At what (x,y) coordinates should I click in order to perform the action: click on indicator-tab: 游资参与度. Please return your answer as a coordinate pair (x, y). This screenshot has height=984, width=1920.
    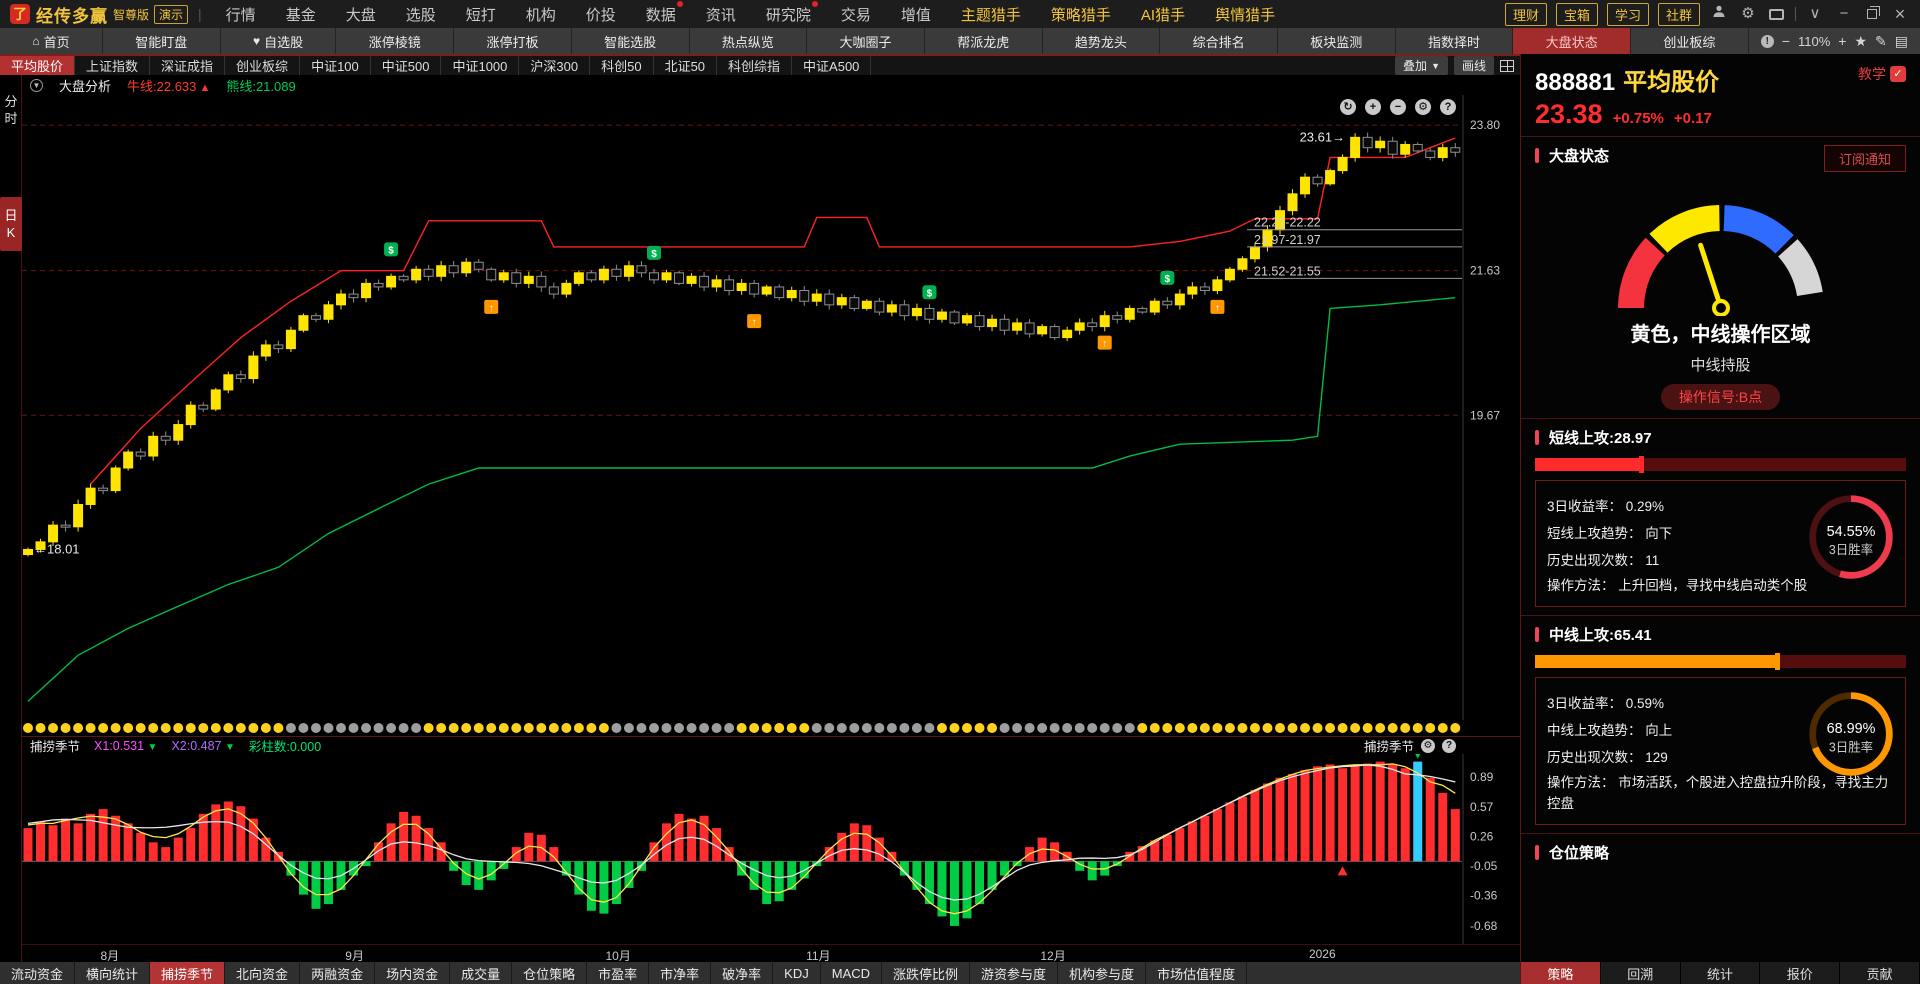
    Looking at the image, I should click on (1014, 973).